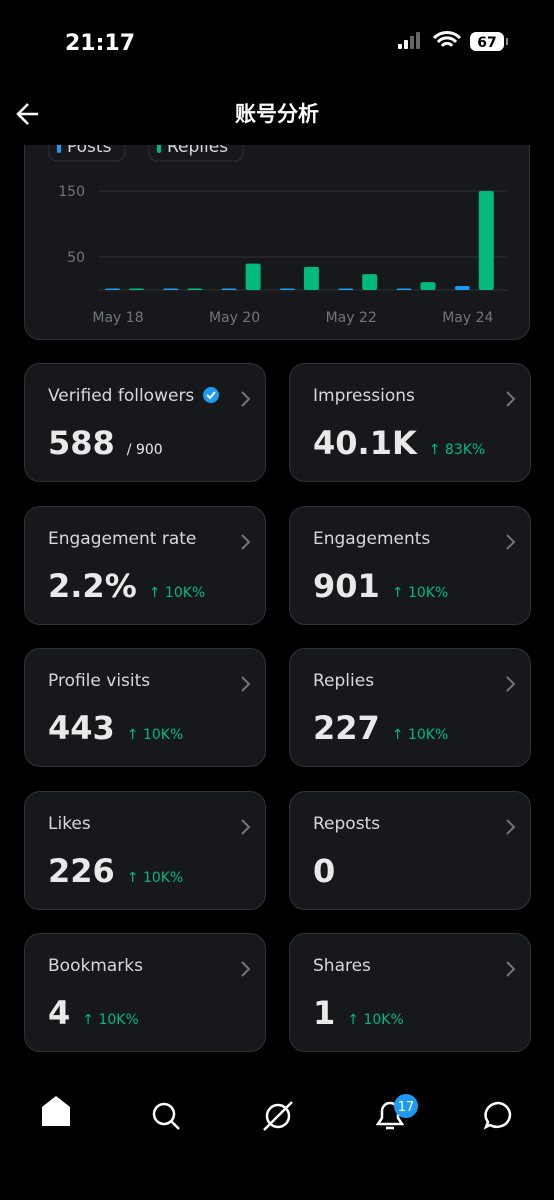 The image size is (554, 1200). I want to click on card-value-text: 226, so click(81, 870).